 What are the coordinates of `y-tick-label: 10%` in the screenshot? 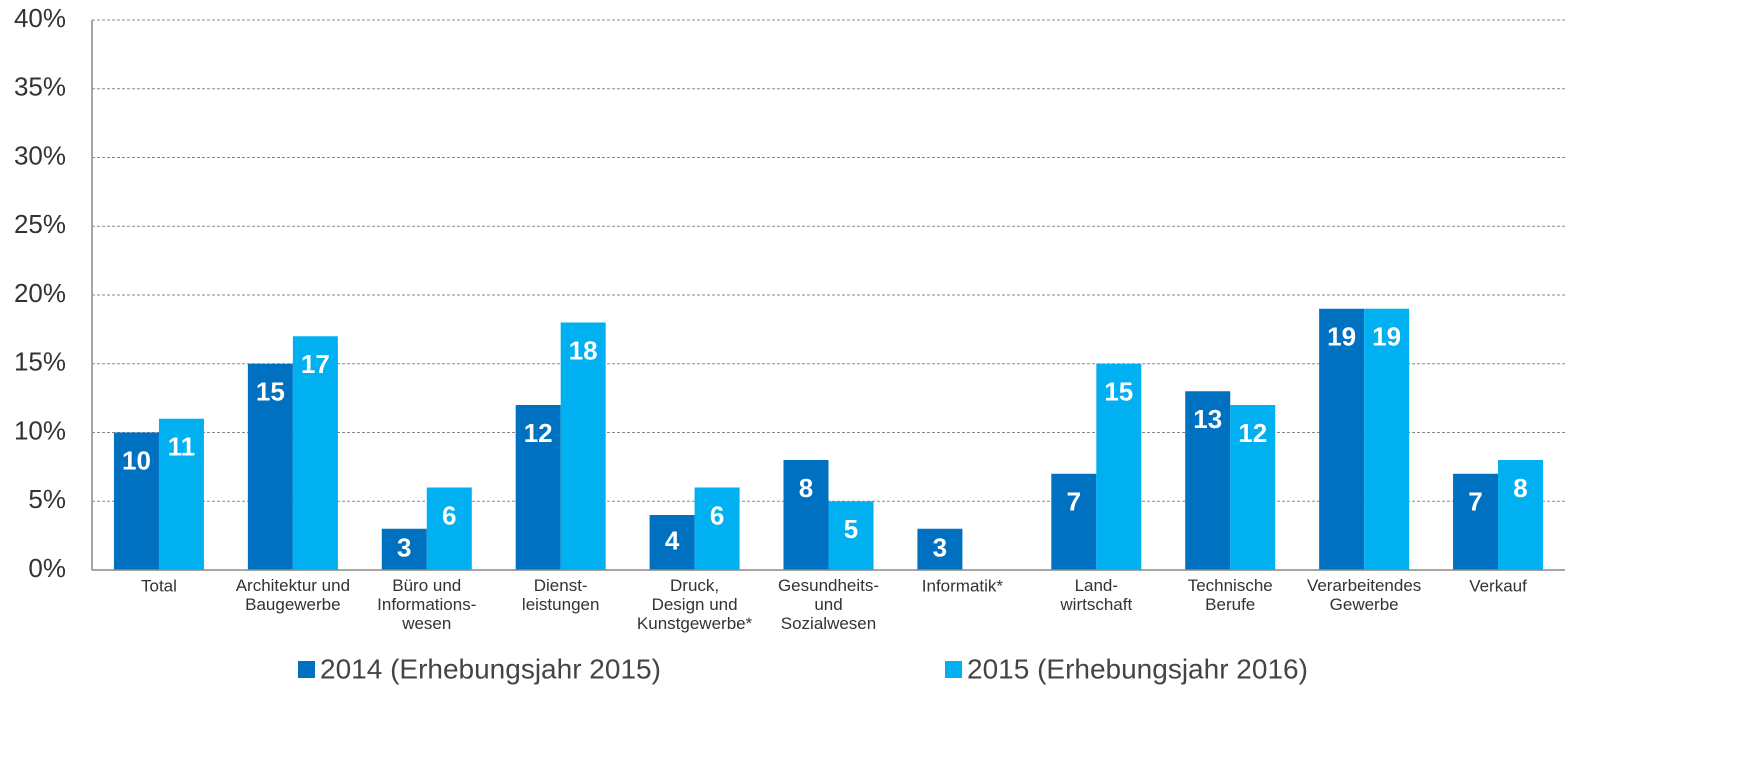 It's located at (40, 430).